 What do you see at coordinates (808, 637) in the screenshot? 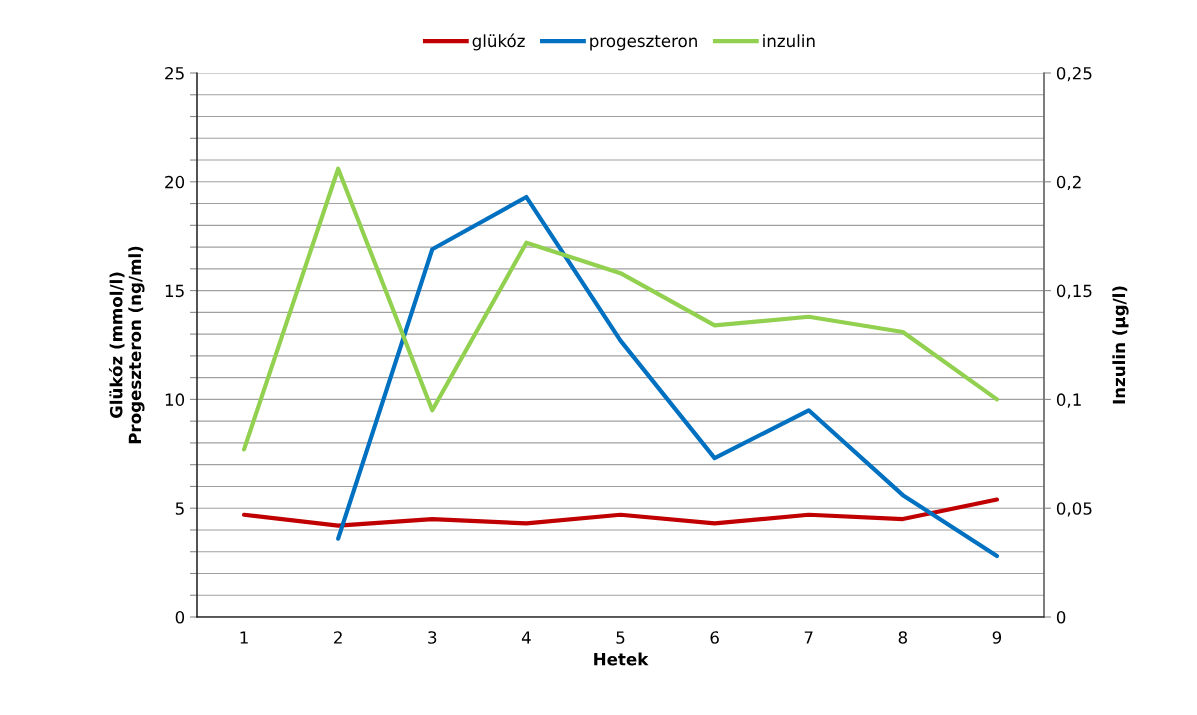
I see `x-tick-label: 7` at bounding box center [808, 637].